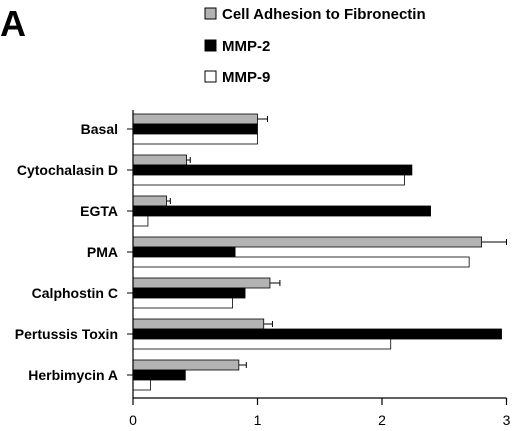 This screenshot has width=520, height=431. What do you see at coordinates (382, 420) in the screenshot?
I see `x-tick-label-2: 2` at bounding box center [382, 420].